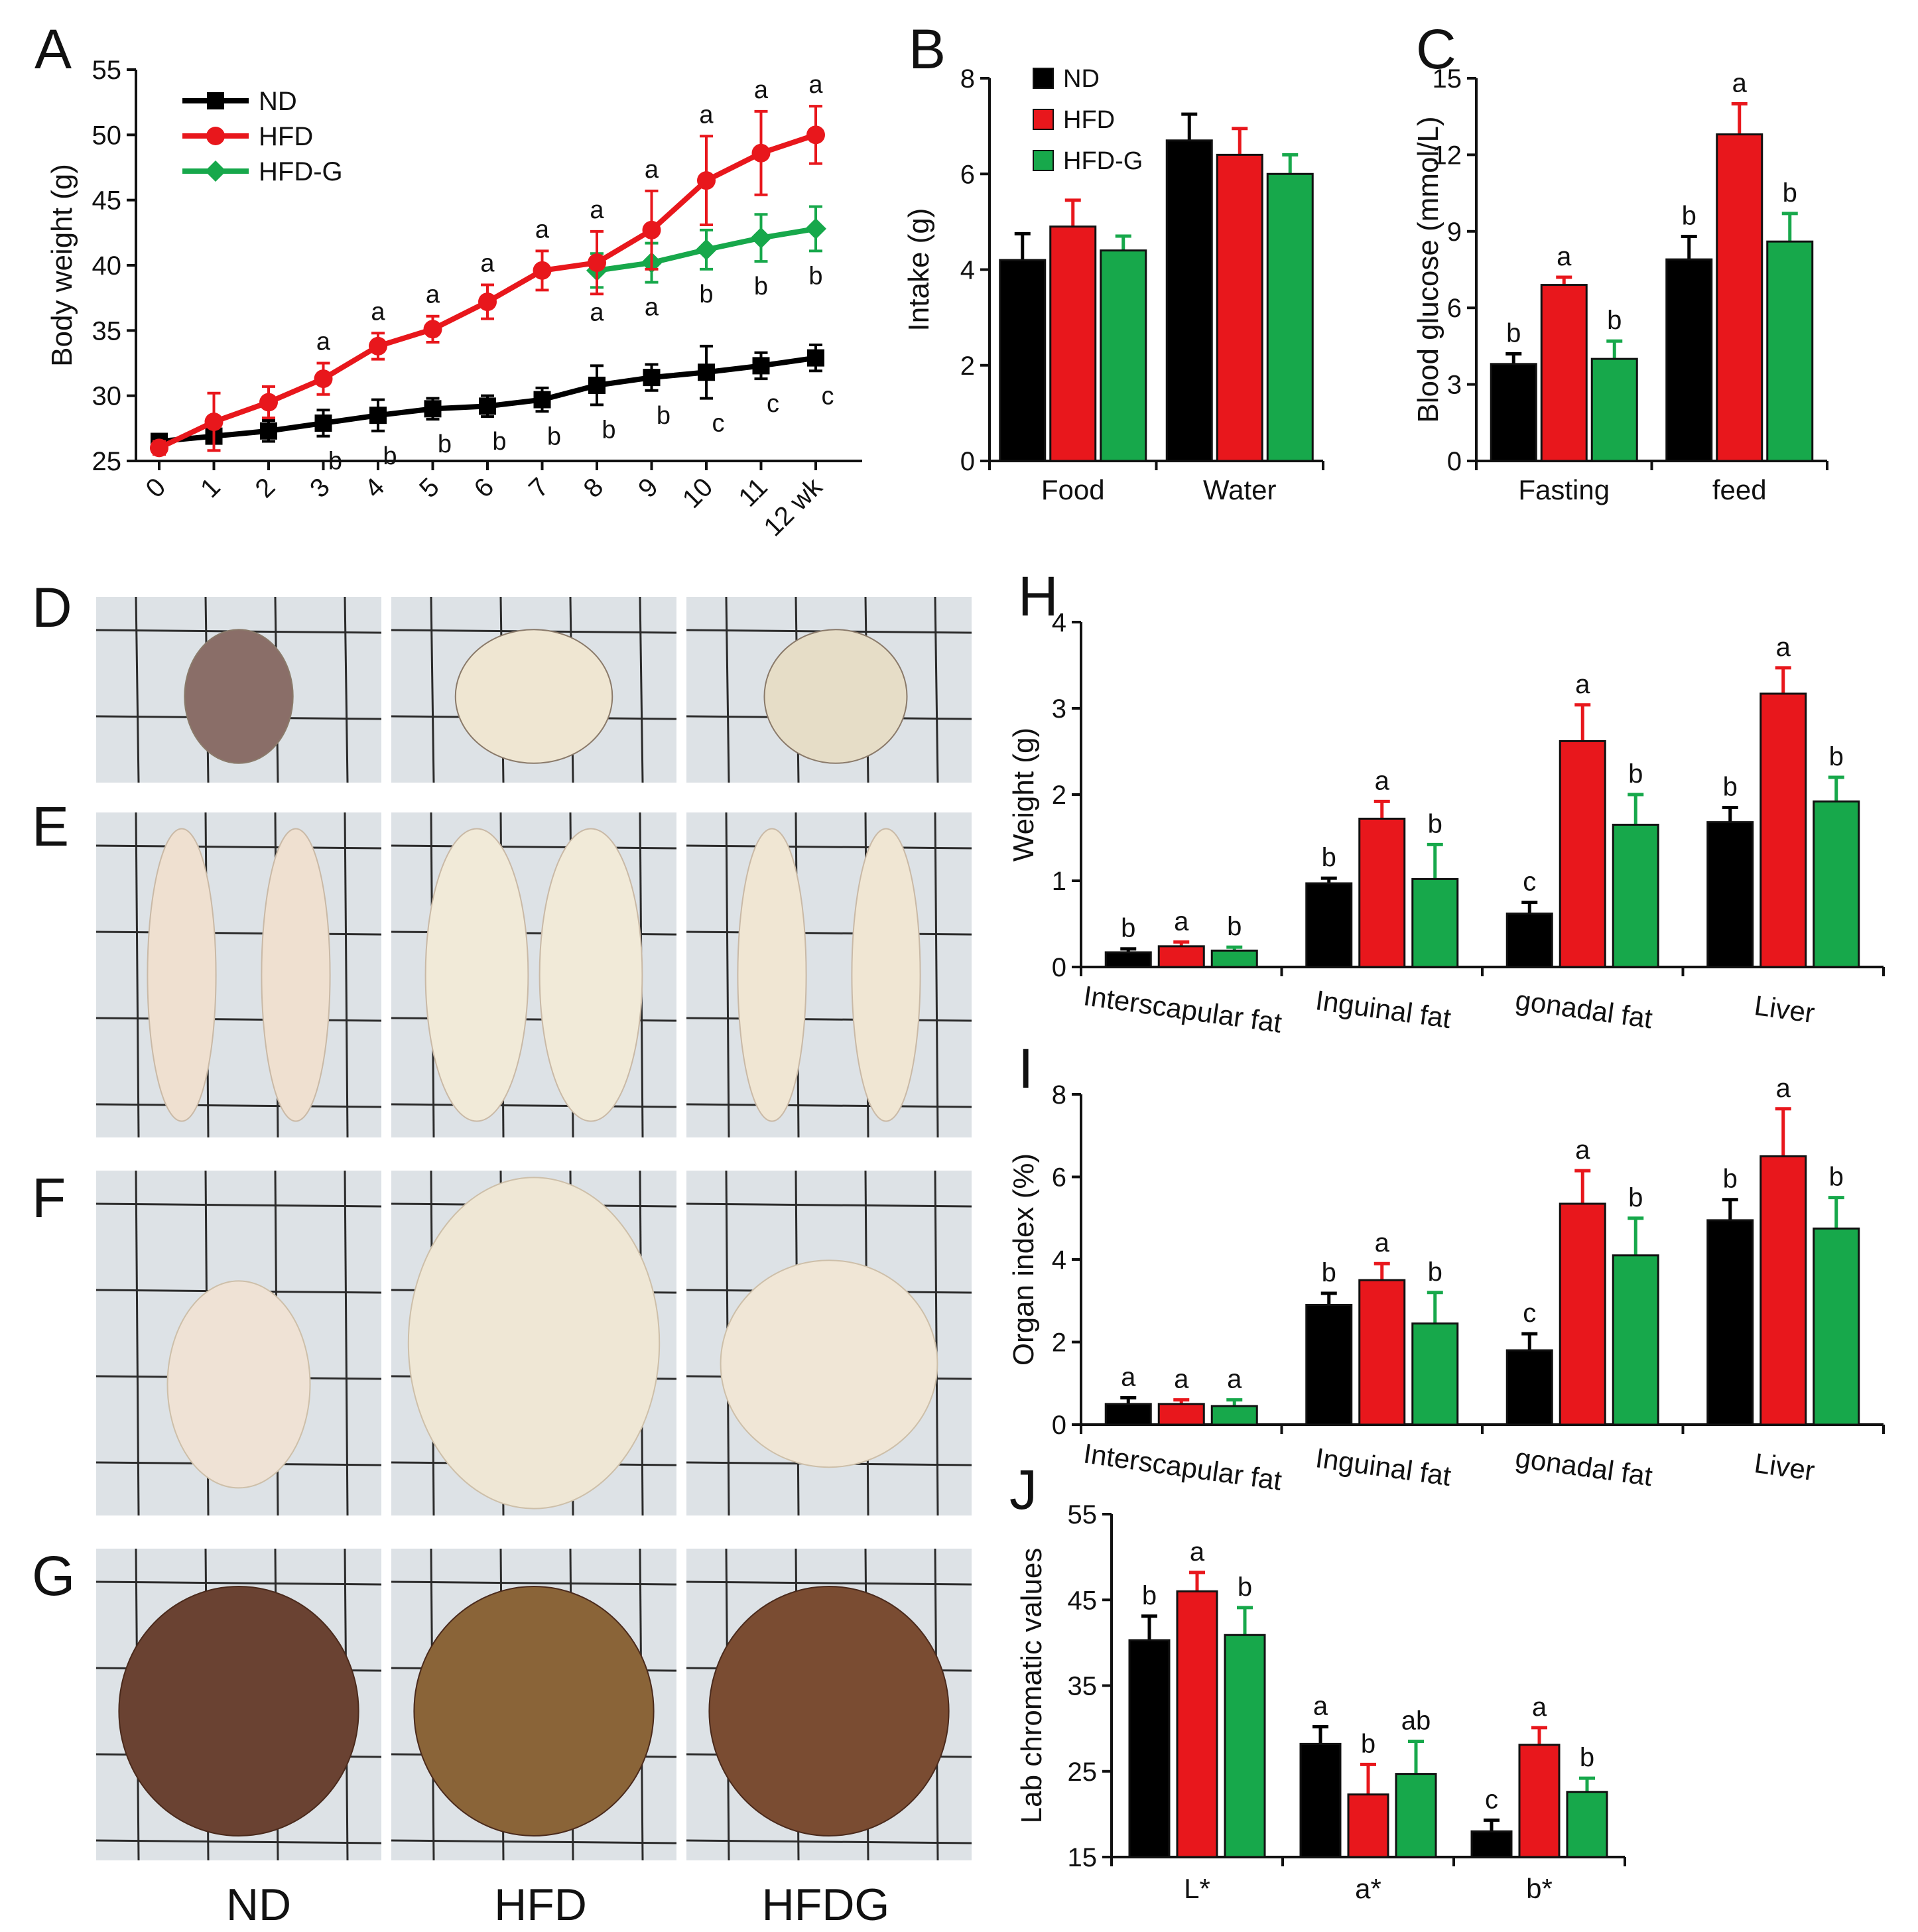 The height and width of the screenshot is (1932, 1918). Describe the element at coordinates (1073, 490) in the screenshot. I see `x-category-label: Food` at that location.